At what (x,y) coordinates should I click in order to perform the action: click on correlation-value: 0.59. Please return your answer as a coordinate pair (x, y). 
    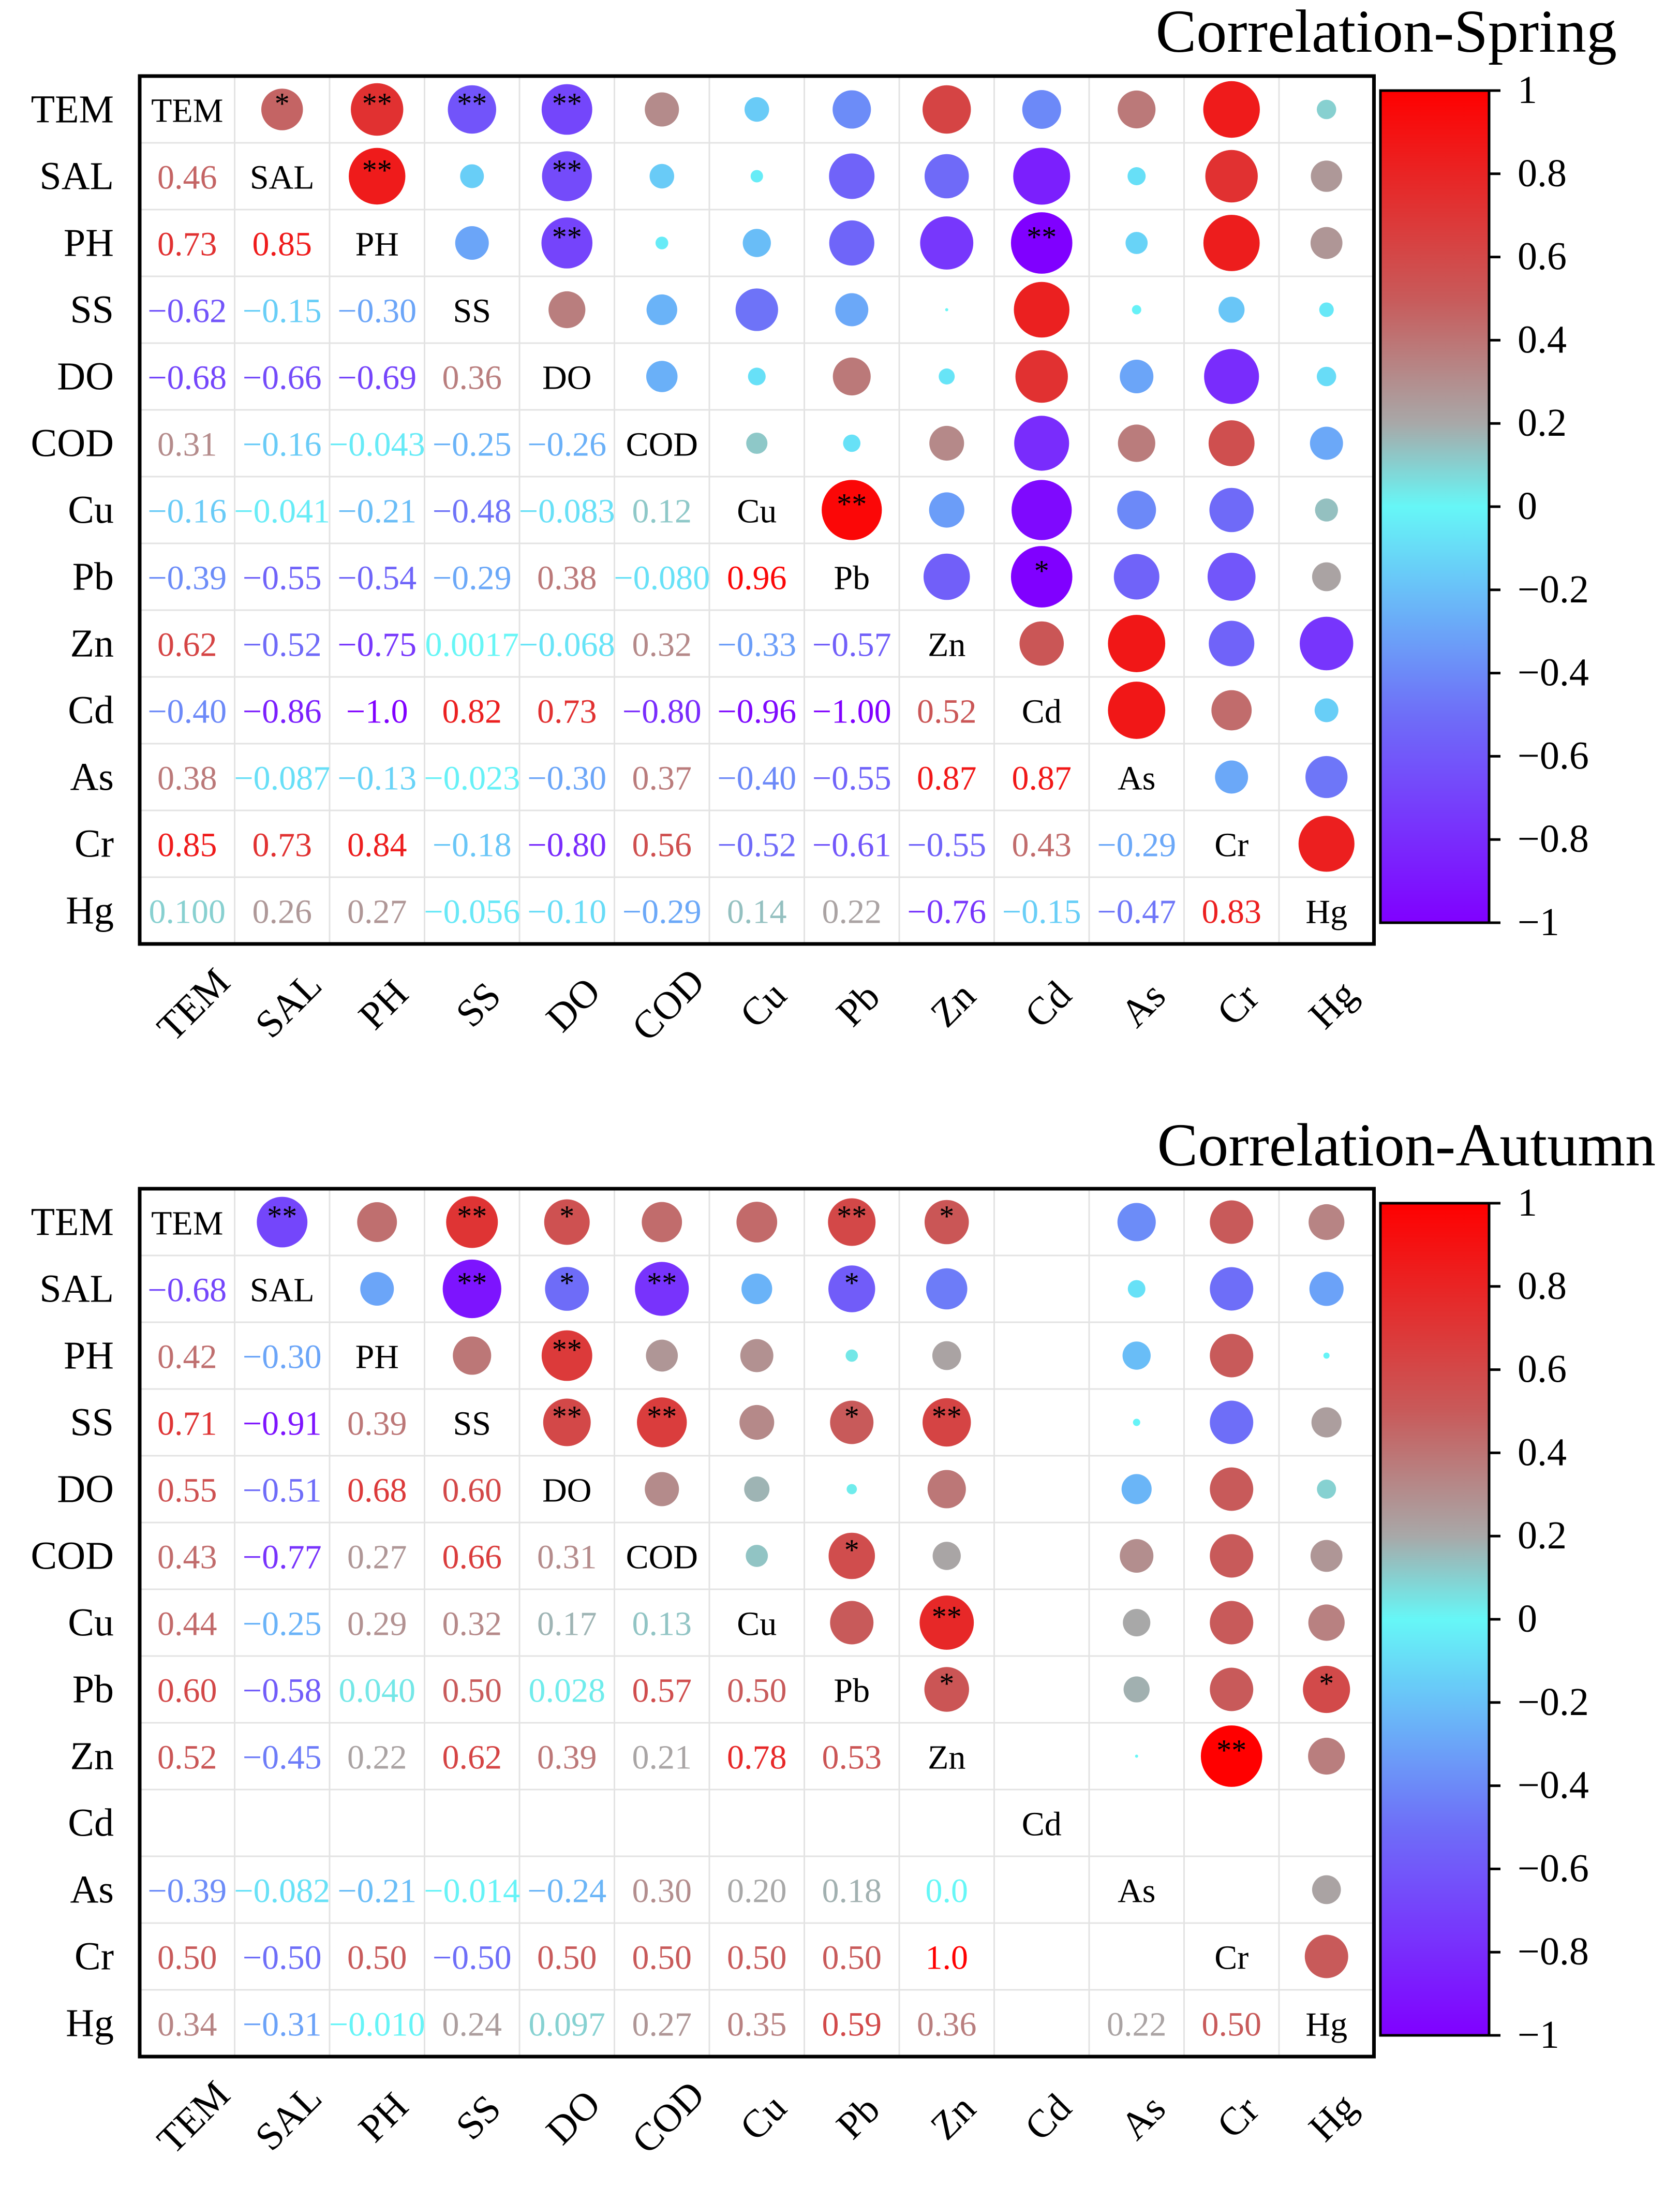
    Looking at the image, I should click on (852, 2025).